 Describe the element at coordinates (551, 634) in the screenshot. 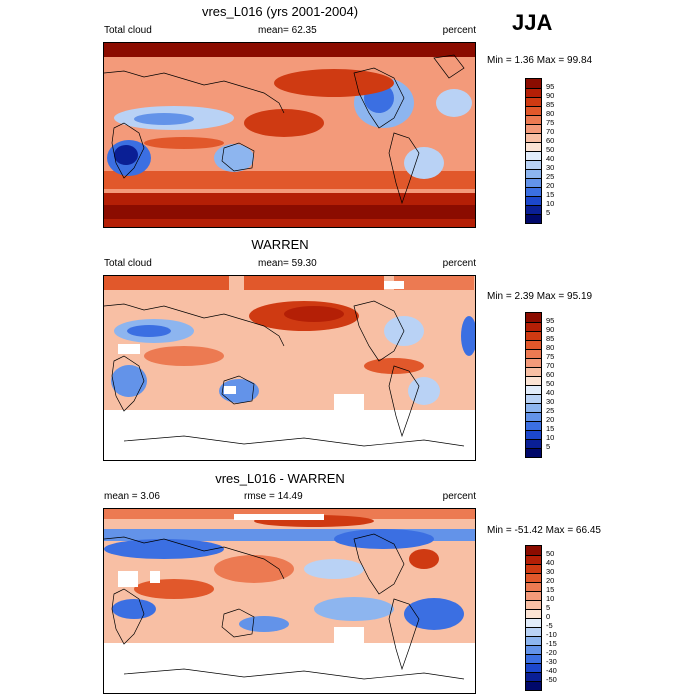

I see `colorbar-tick-label: -10` at that location.